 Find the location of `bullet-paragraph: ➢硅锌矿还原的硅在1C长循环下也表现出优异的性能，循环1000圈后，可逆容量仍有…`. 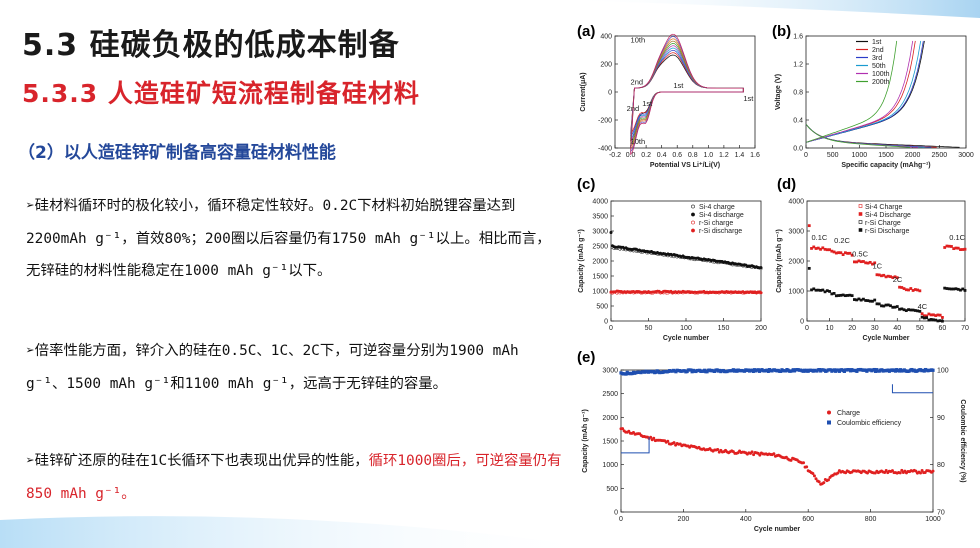

bullet-paragraph: ➢硅锌矿还原的硅在1C长循环下也表现出优异的性能，循环1000圈后，可逆容量仍有… is located at coordinates (294, 477).